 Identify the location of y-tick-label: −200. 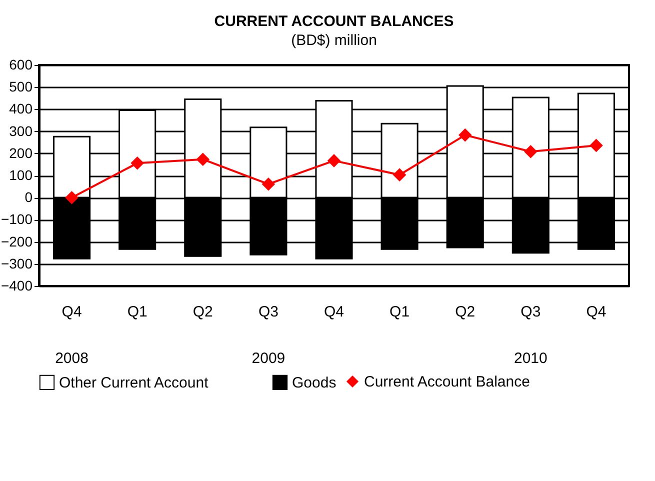
(16, 241).